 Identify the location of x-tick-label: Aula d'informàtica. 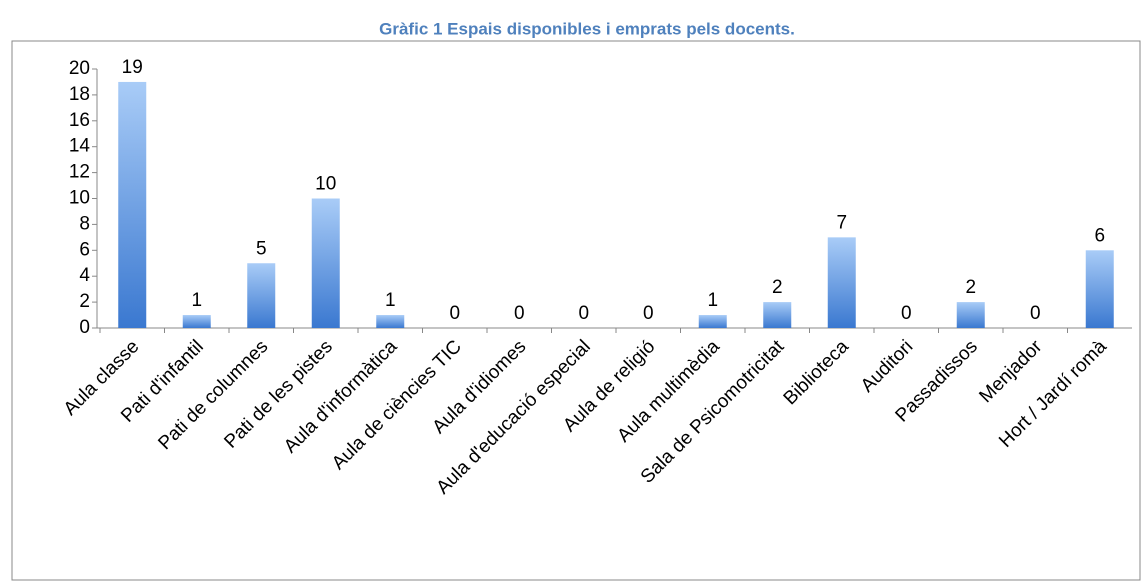
(341, 397).